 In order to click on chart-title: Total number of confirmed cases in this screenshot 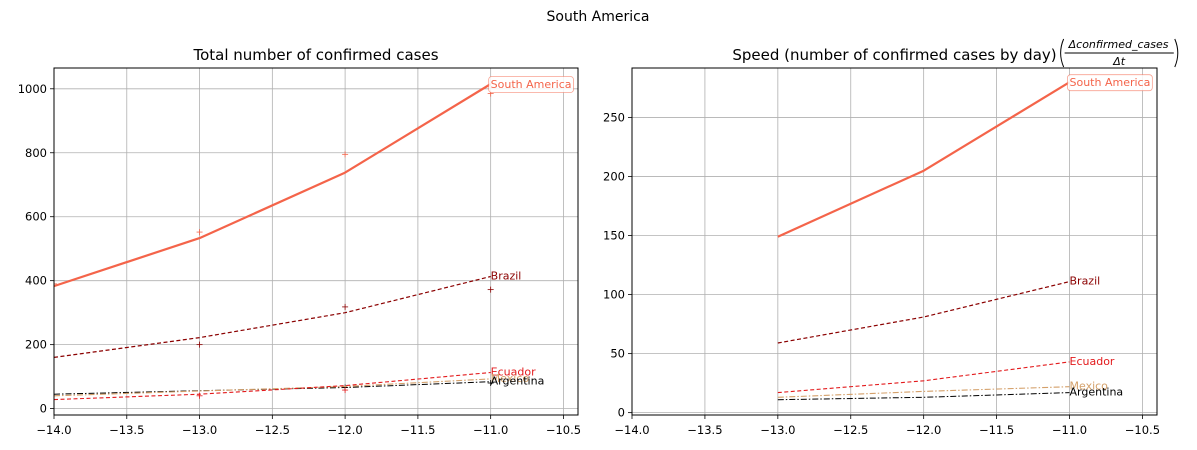, I will do `click(315, 55)`.